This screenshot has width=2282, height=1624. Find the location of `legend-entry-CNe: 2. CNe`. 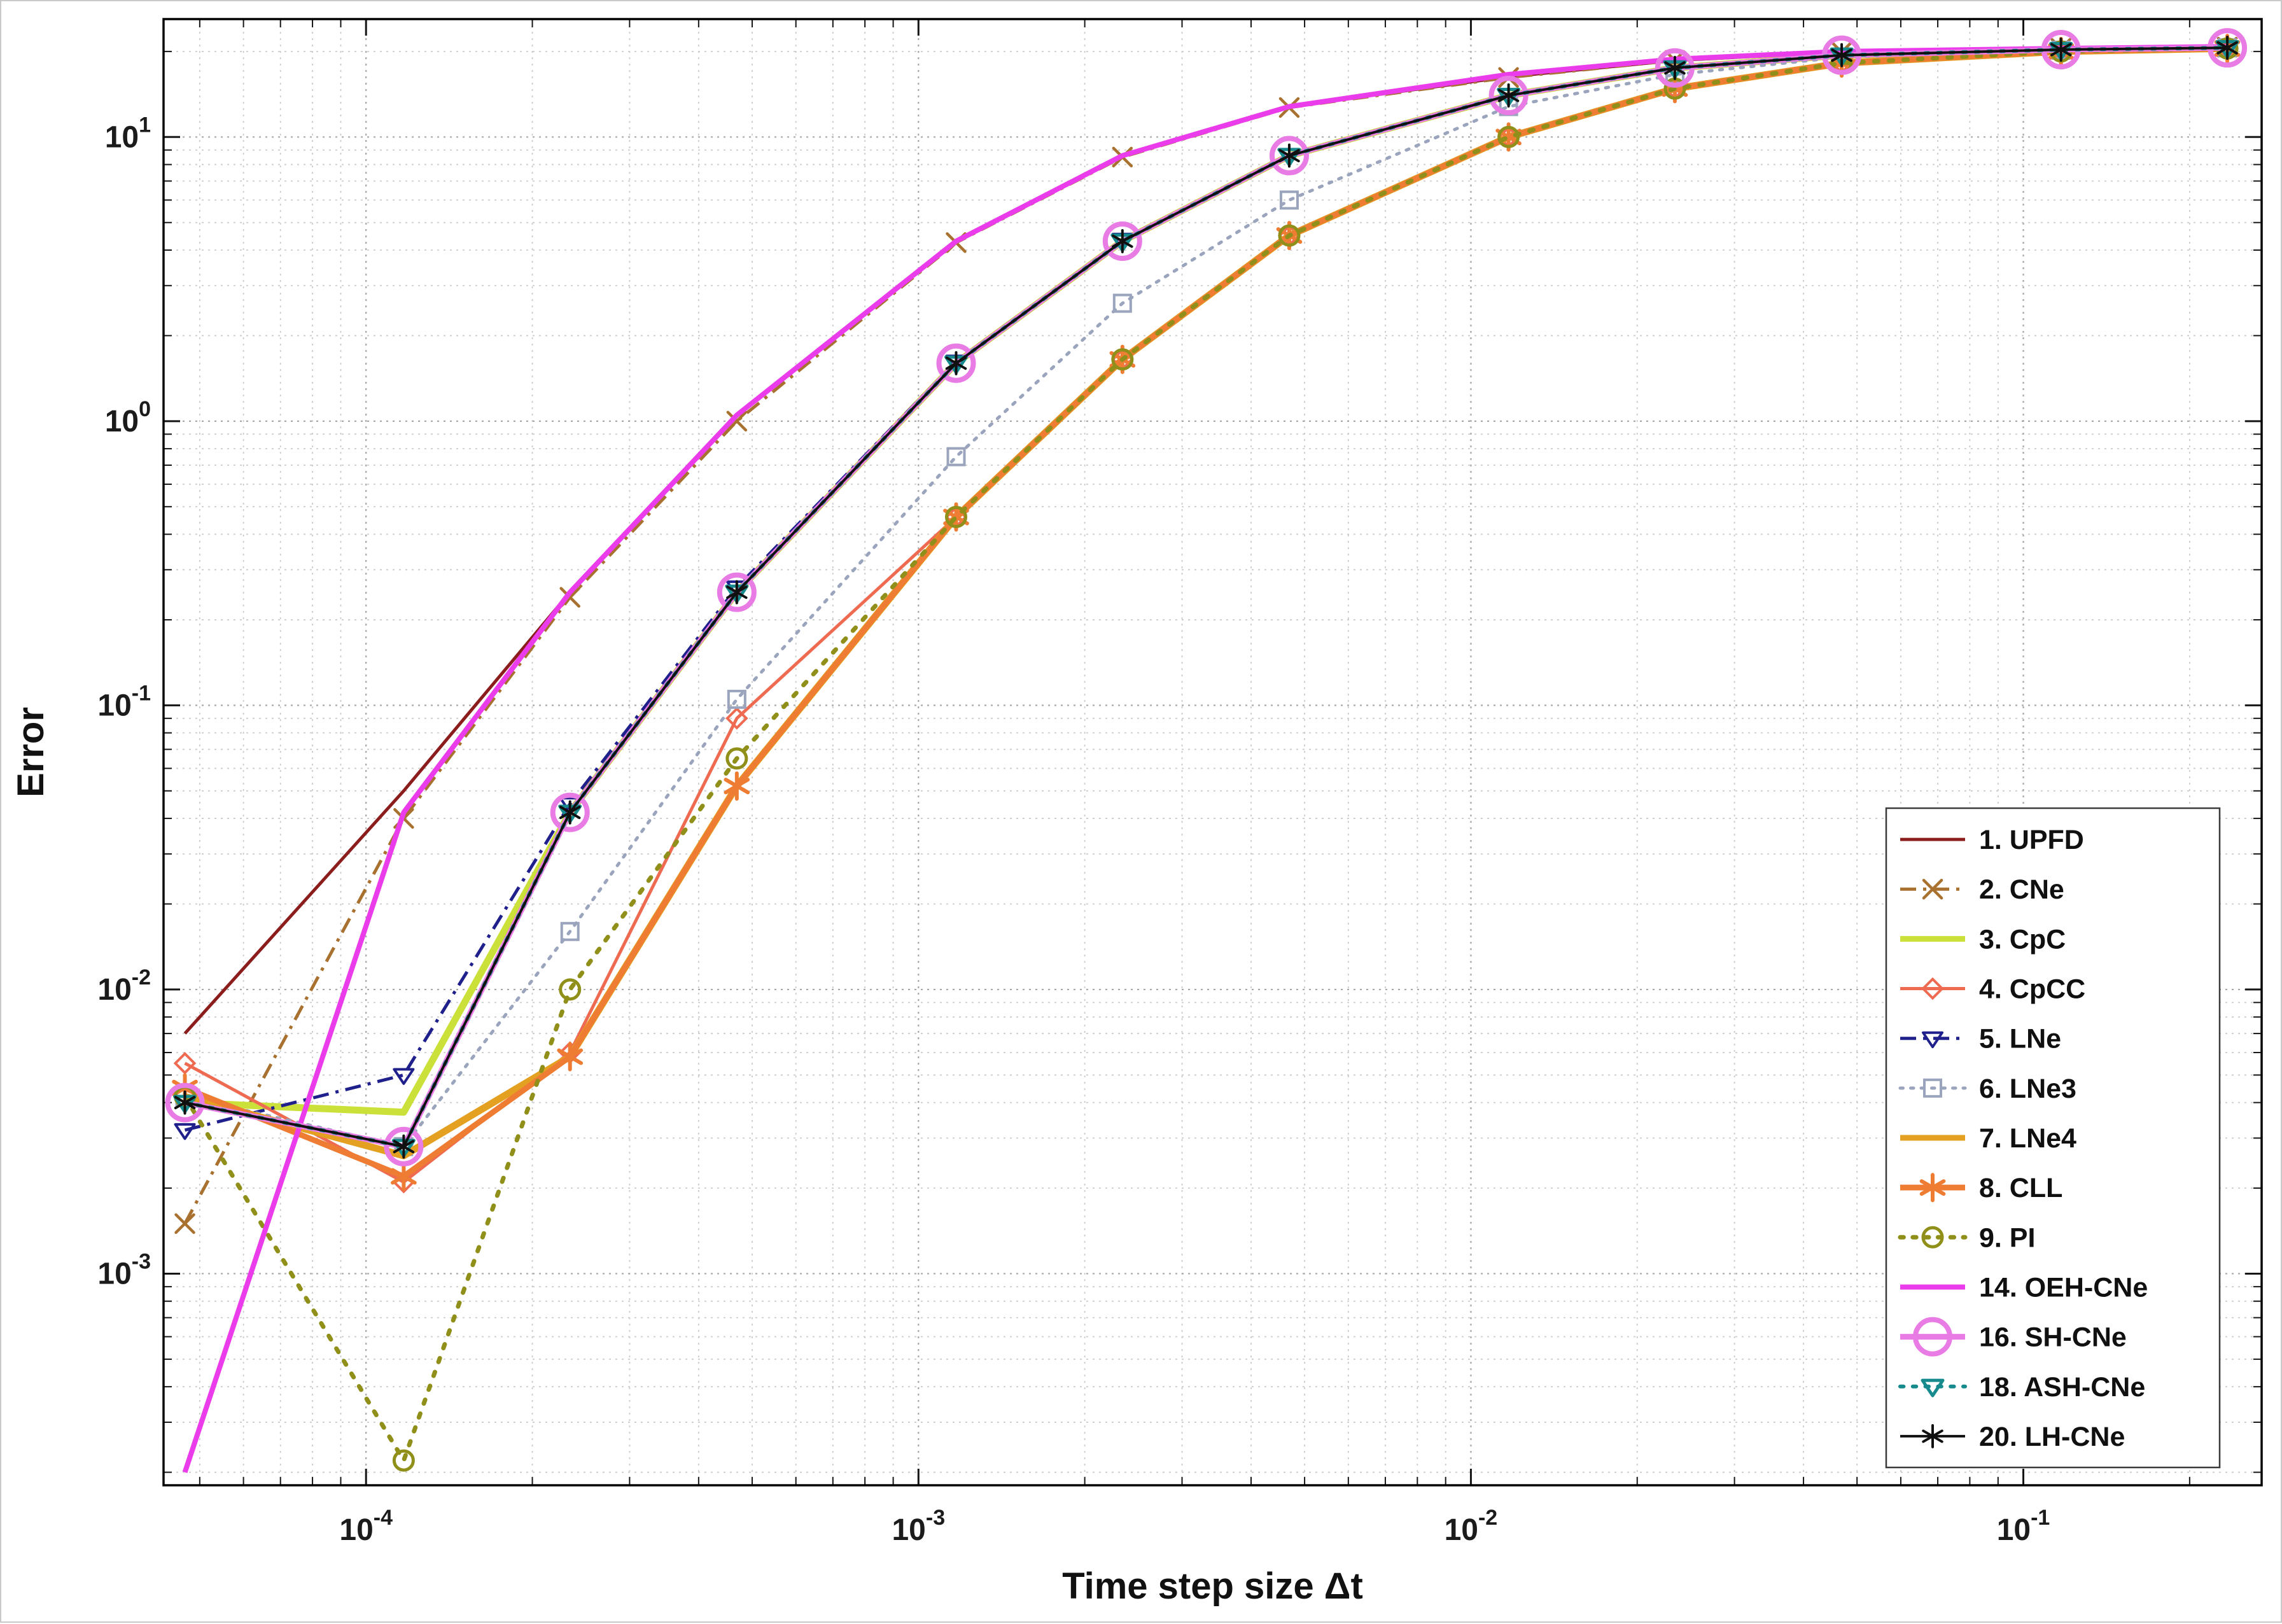

legend-entry-CNe: 2. CNe is located at coordinates (1982, 889).